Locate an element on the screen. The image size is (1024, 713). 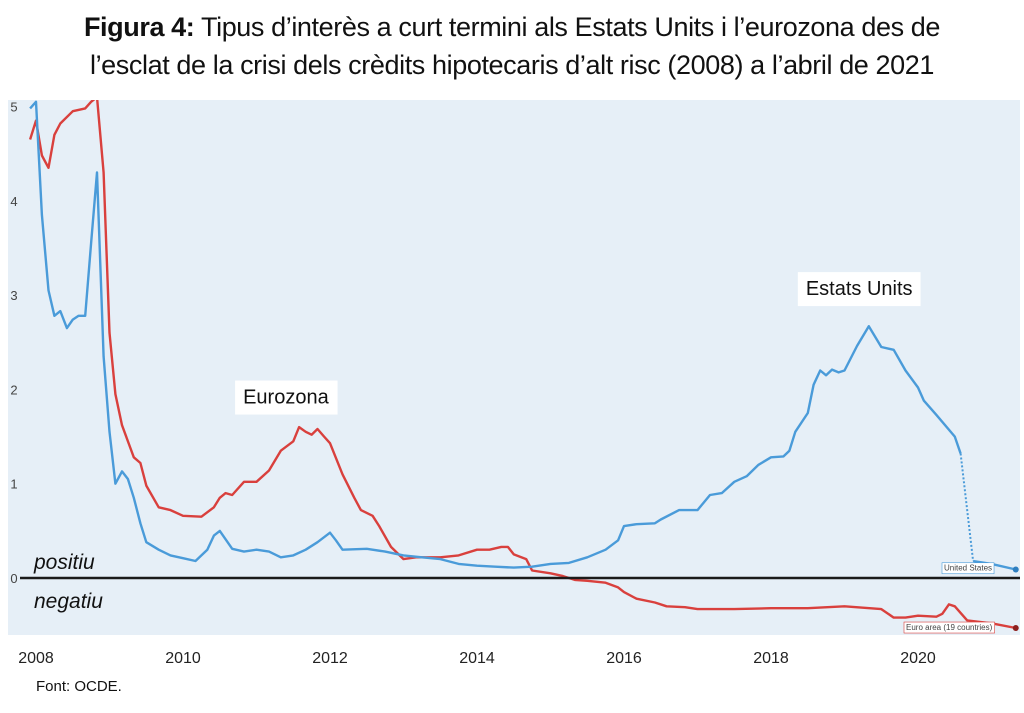
y-tick-label: 0 is located at coordinates (13, 578).